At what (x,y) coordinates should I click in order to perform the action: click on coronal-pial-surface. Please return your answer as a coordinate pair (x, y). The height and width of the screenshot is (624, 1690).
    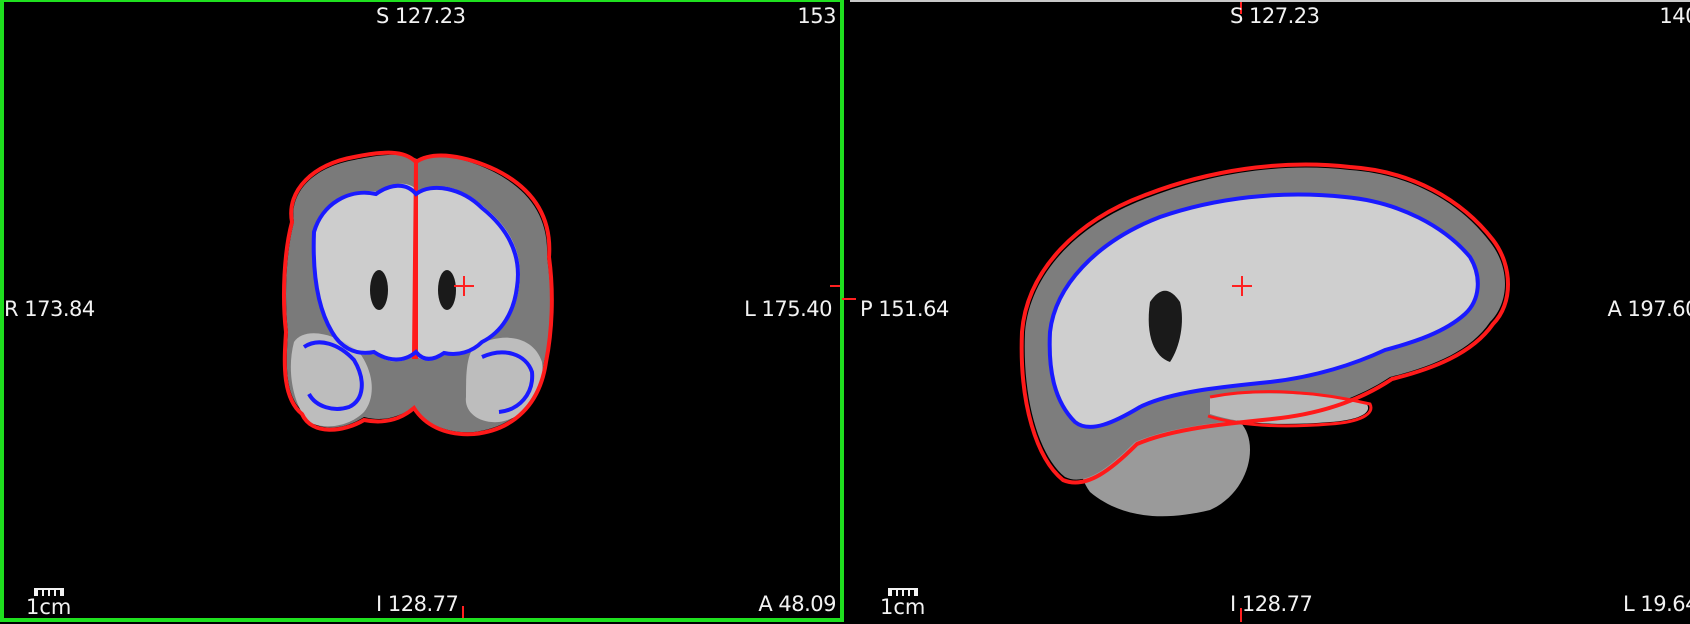
    Looking at the image, I should click on (418, 293).